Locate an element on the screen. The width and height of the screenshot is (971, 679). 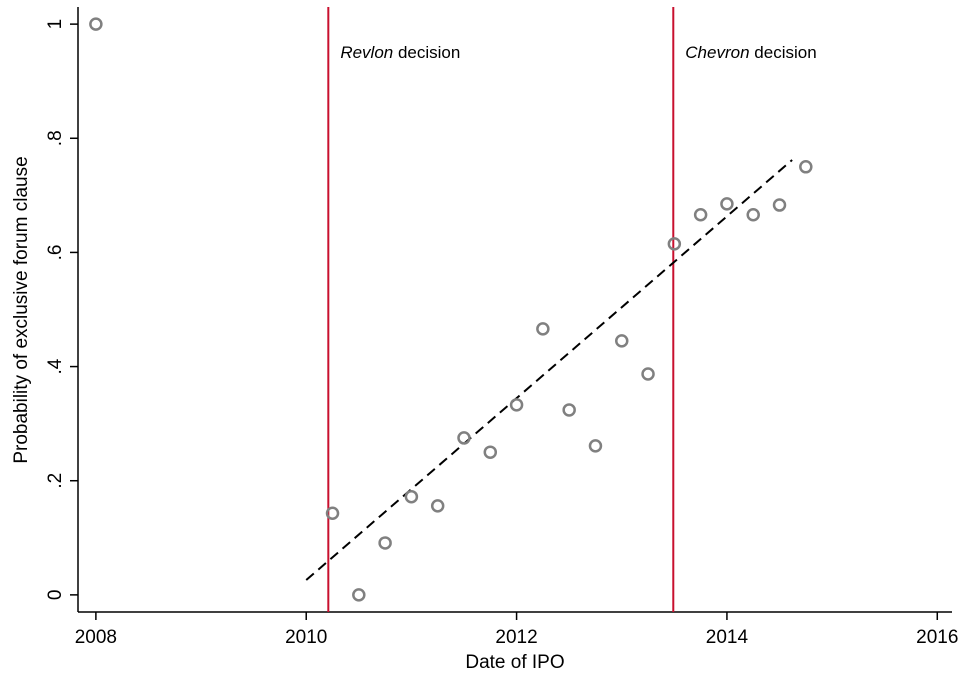
y-tick-label: .6 is located at coordinates (55, 252).